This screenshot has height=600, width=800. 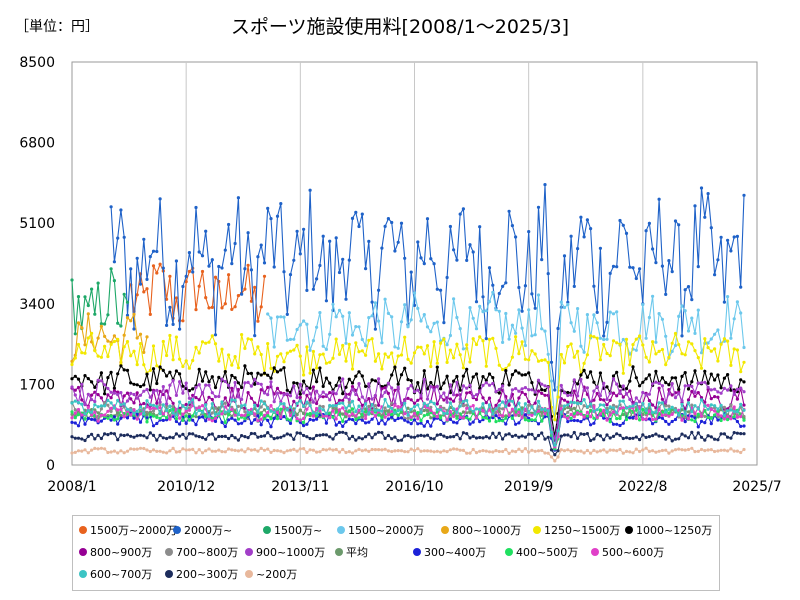 I want to click on y-tick-label: 5100, so click(x=37, y=224).